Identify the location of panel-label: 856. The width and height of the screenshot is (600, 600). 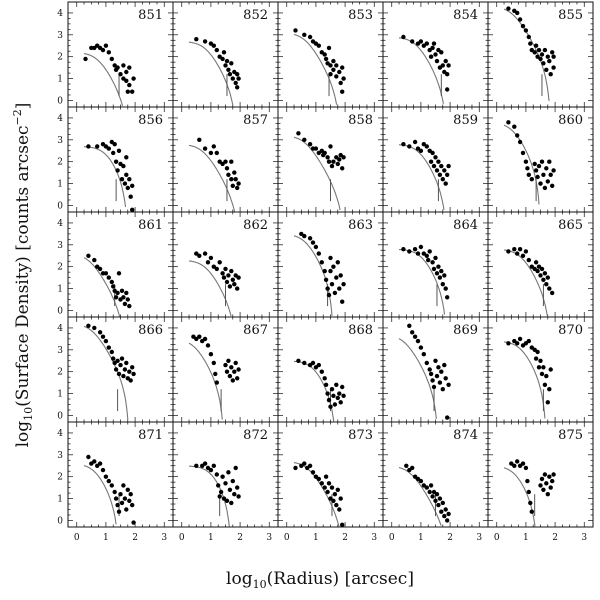
(150, 120).